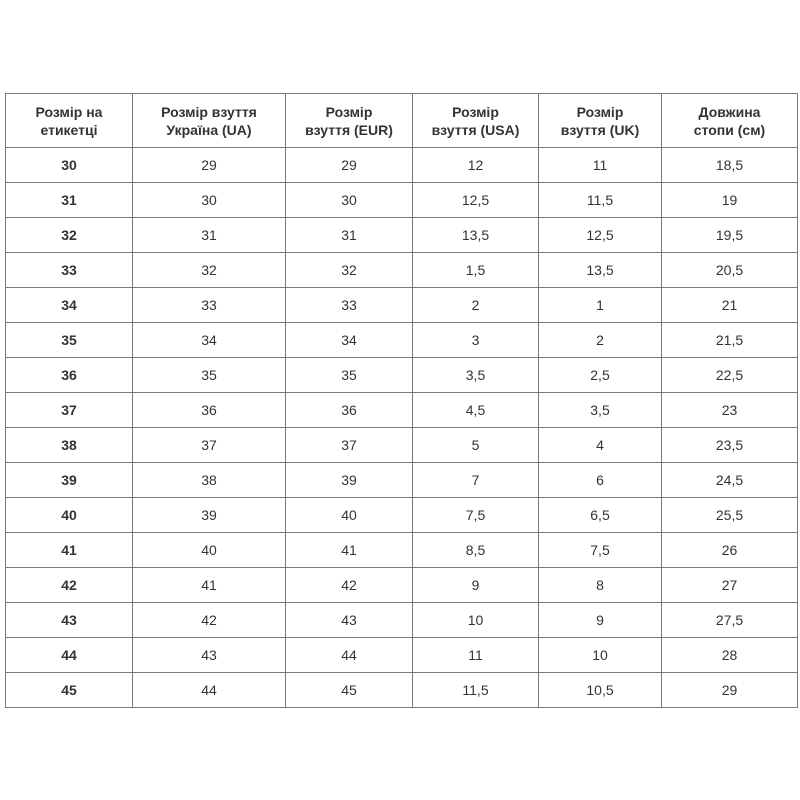 This screenshot has height=800, width=800. Describe the element at coordinates (600, 165) in the screenshot. I see `cell-uk-size: 11` at that location.